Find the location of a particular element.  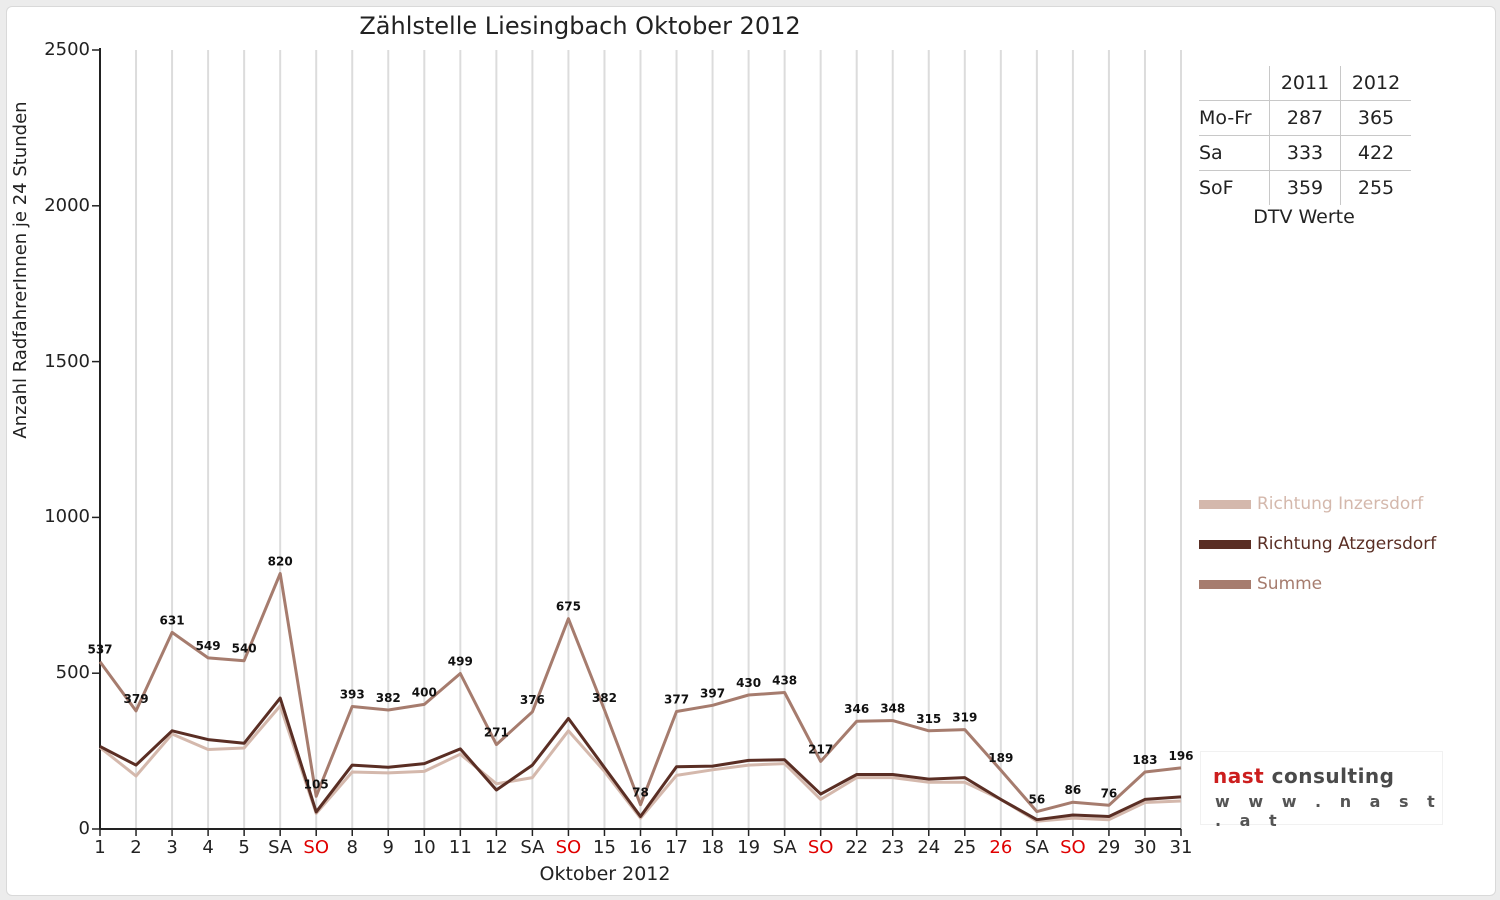

data-label: 631 is located at coordinates (172, 620).